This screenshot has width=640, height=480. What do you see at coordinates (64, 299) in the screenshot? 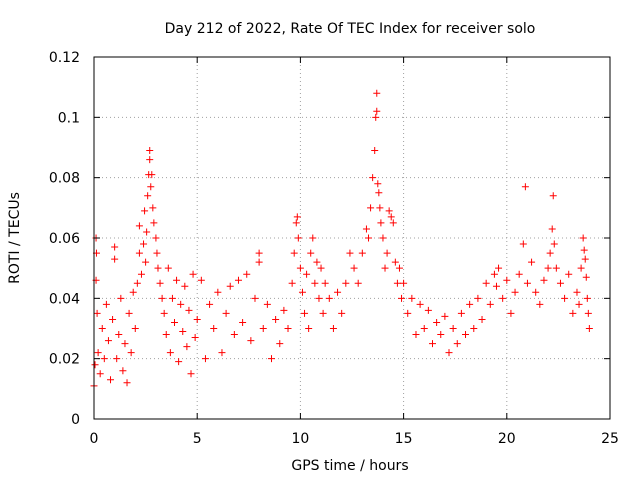
I see `y-tick-label: 0.04` at bounding box center [64, 299].